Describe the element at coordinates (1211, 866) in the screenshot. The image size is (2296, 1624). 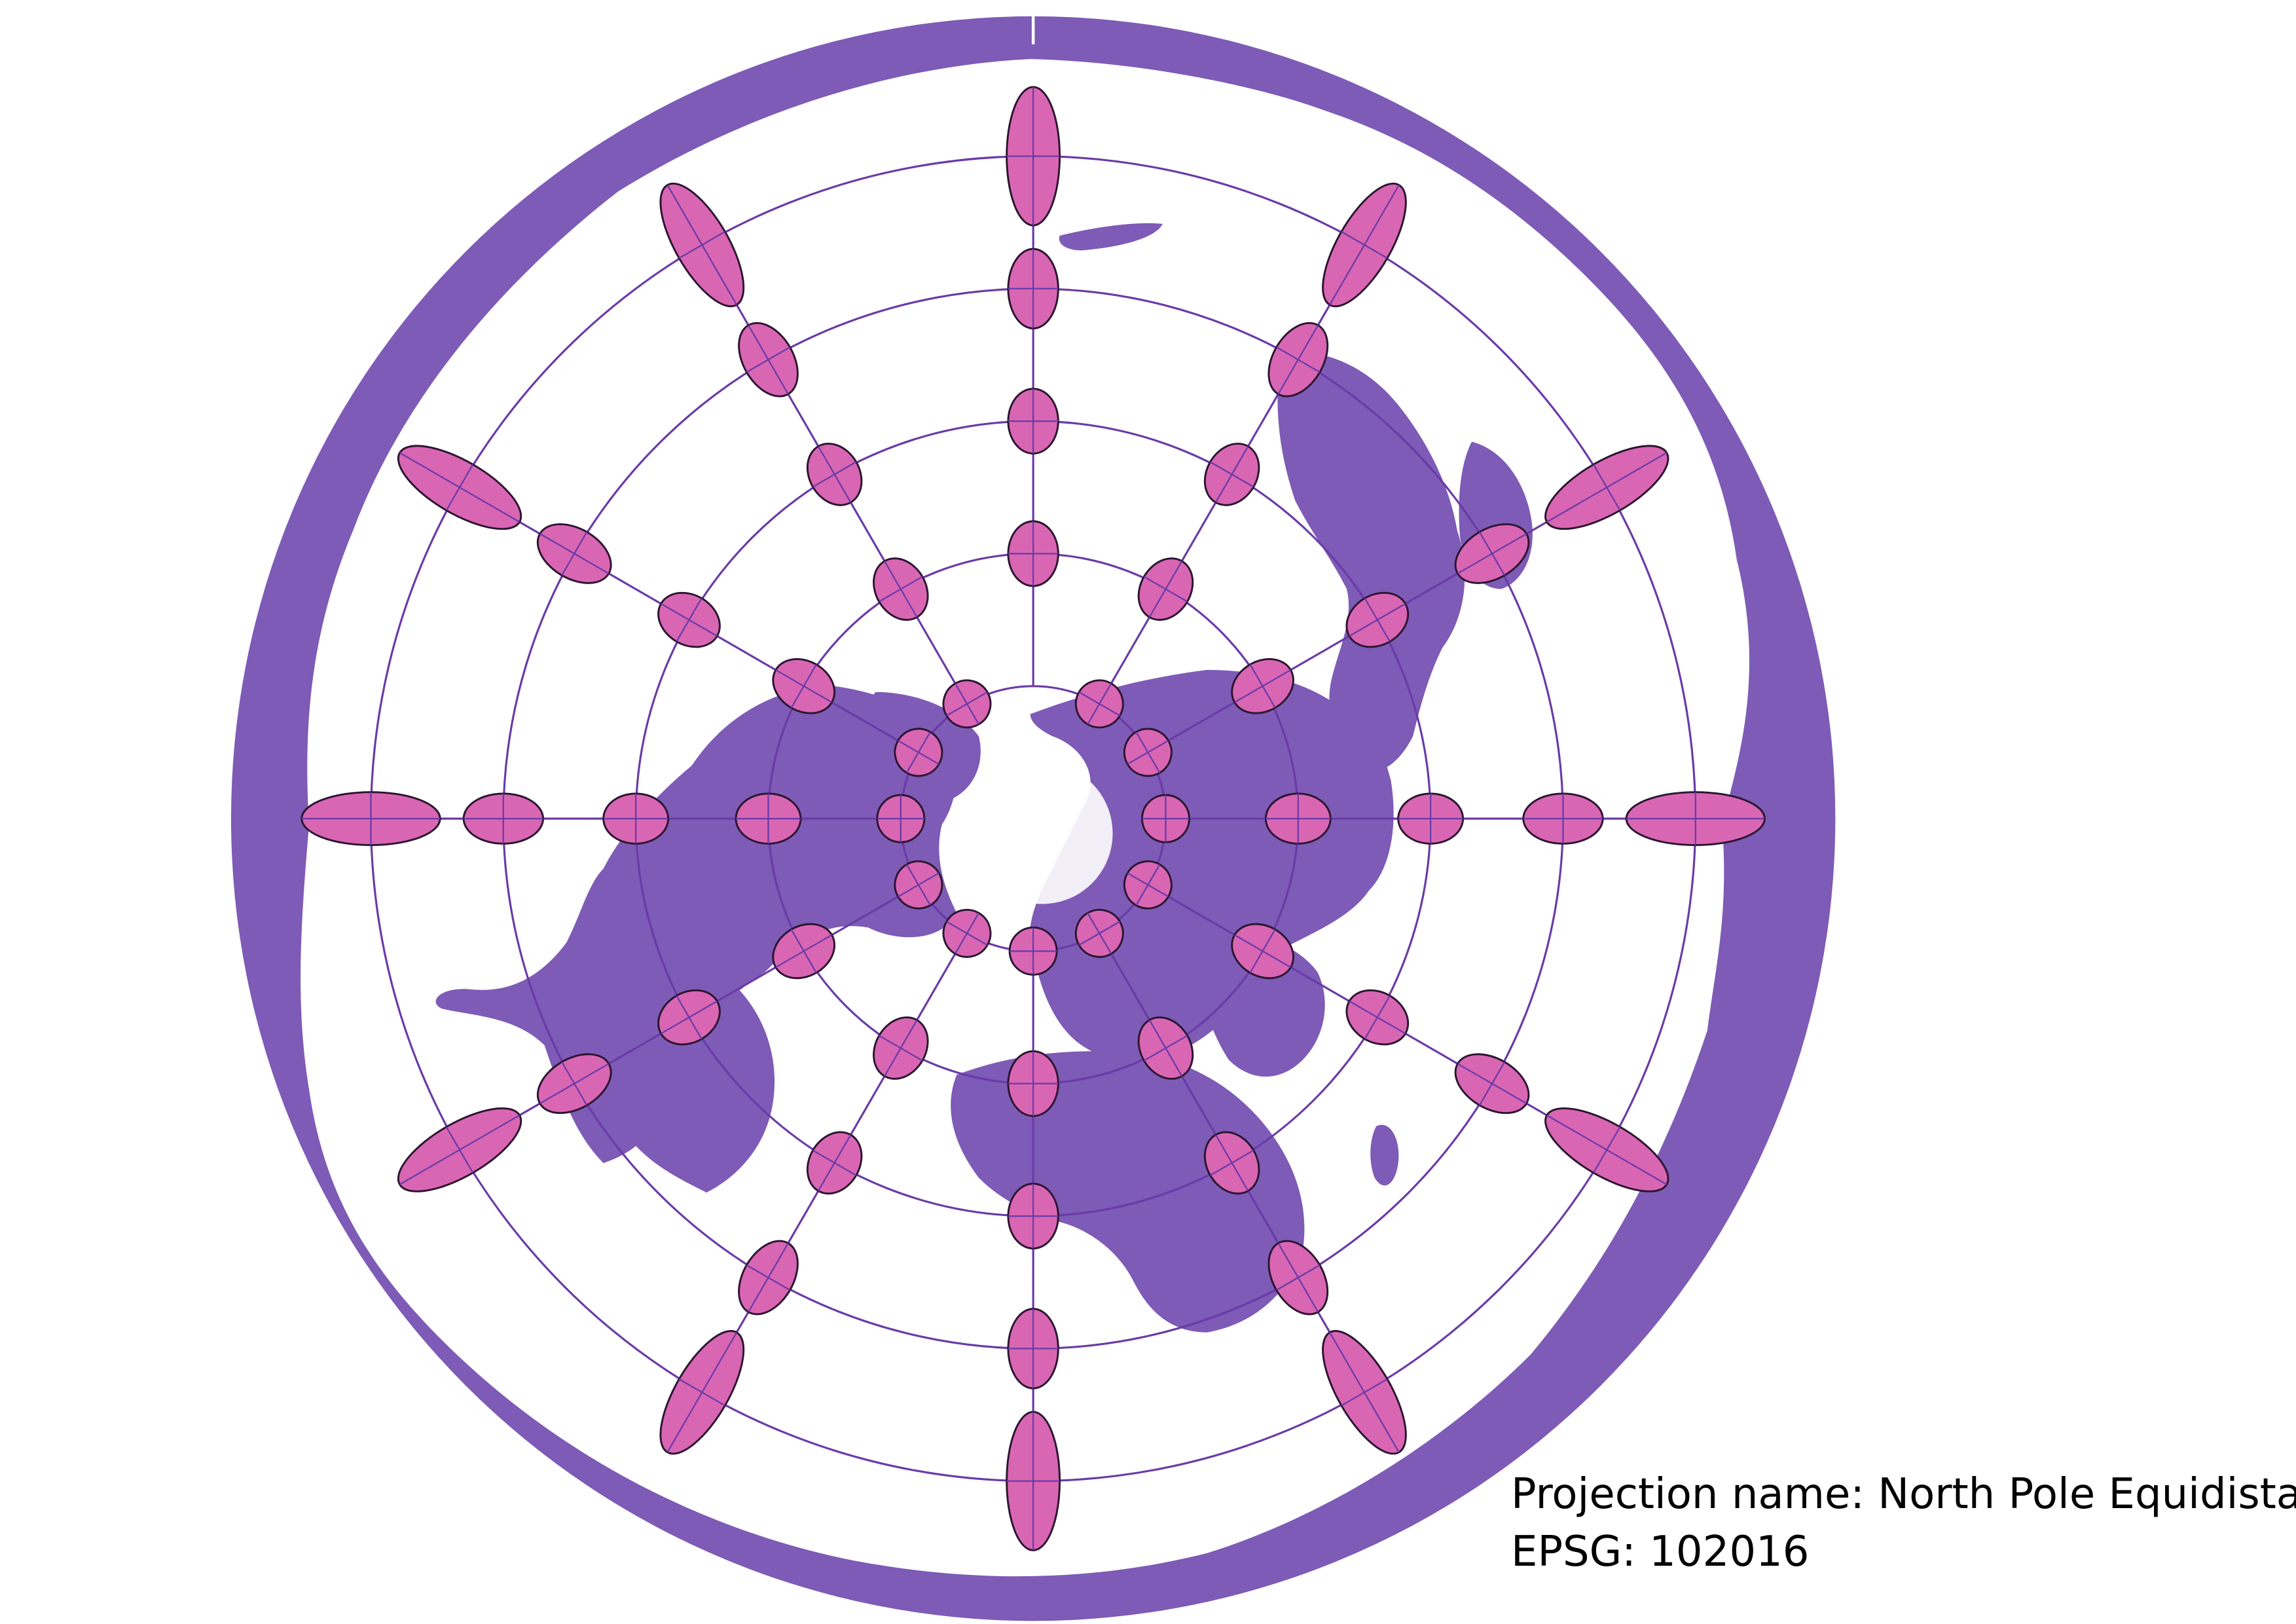
I see `eurasia` at that location.